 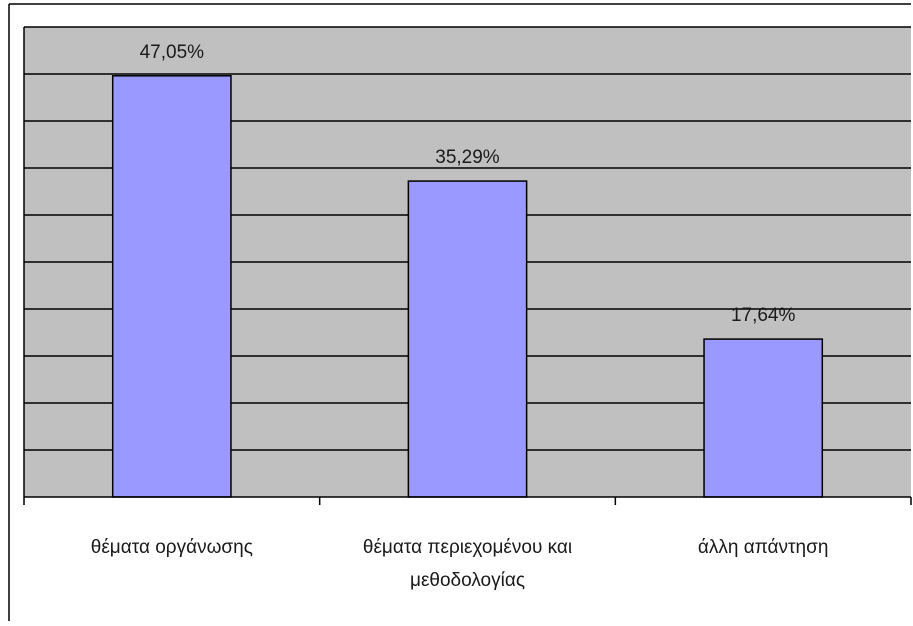 I want to click on category-label-2: θέματα περιεχομένου και μεθοδολογίας, so click(x=467, y=564).